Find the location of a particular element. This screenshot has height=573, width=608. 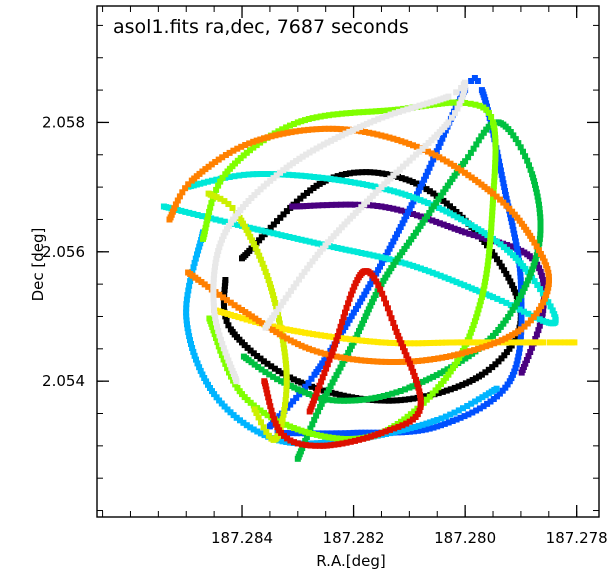

x-tick-label: 187.278 is located at coordinates (577, 538).